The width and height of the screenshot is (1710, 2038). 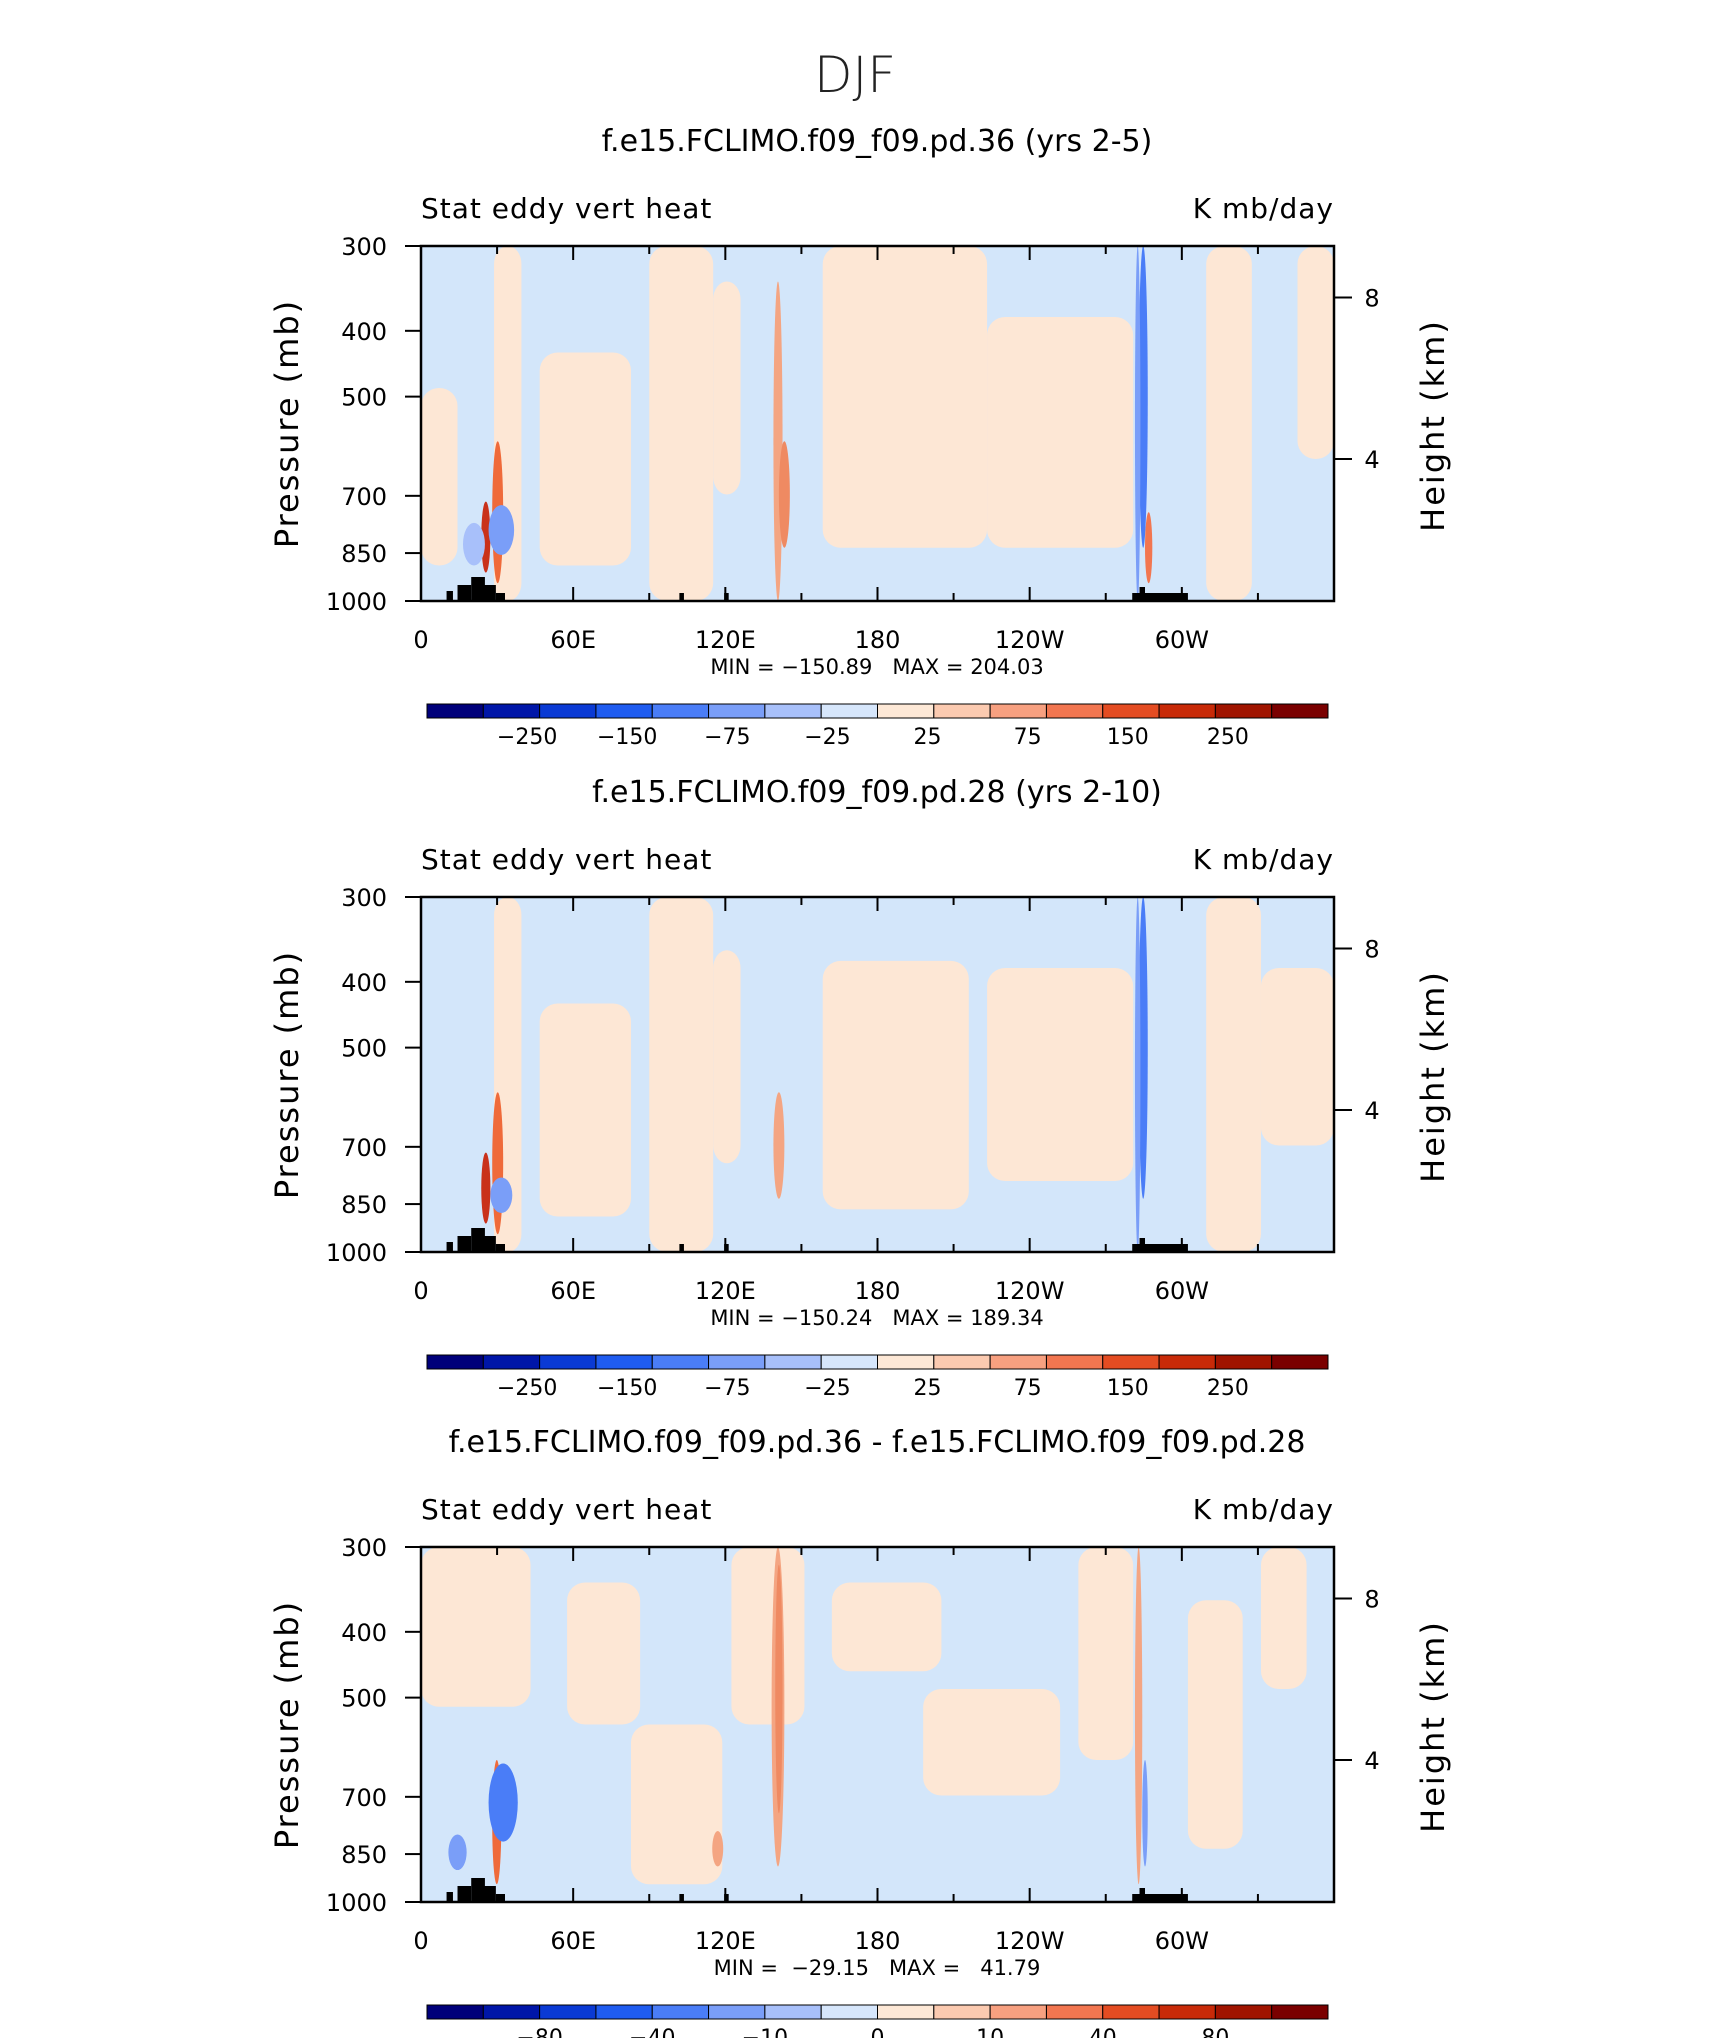 I want to click on y-tick-label: 850, so click(x=364, y=554).